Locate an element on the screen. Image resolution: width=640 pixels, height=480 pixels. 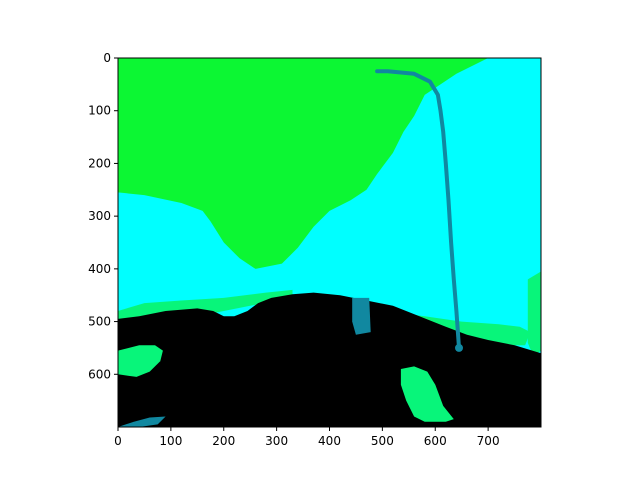
x-axis: 0 100 200 300 400 500 600 700 is located at coordinates (307, 437).